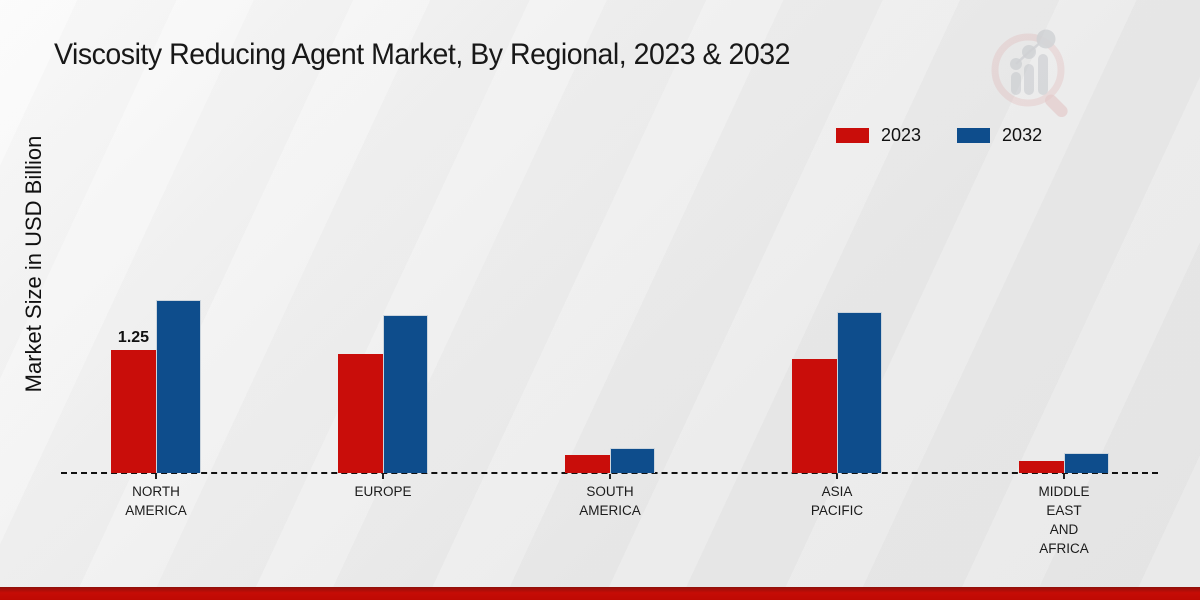 Image resolution: width=1200 pixels, height=600 pixels. Describe the element at coordinates (999, 135) in the screenshot. I see `legend-item-2032: 2032` at that location.